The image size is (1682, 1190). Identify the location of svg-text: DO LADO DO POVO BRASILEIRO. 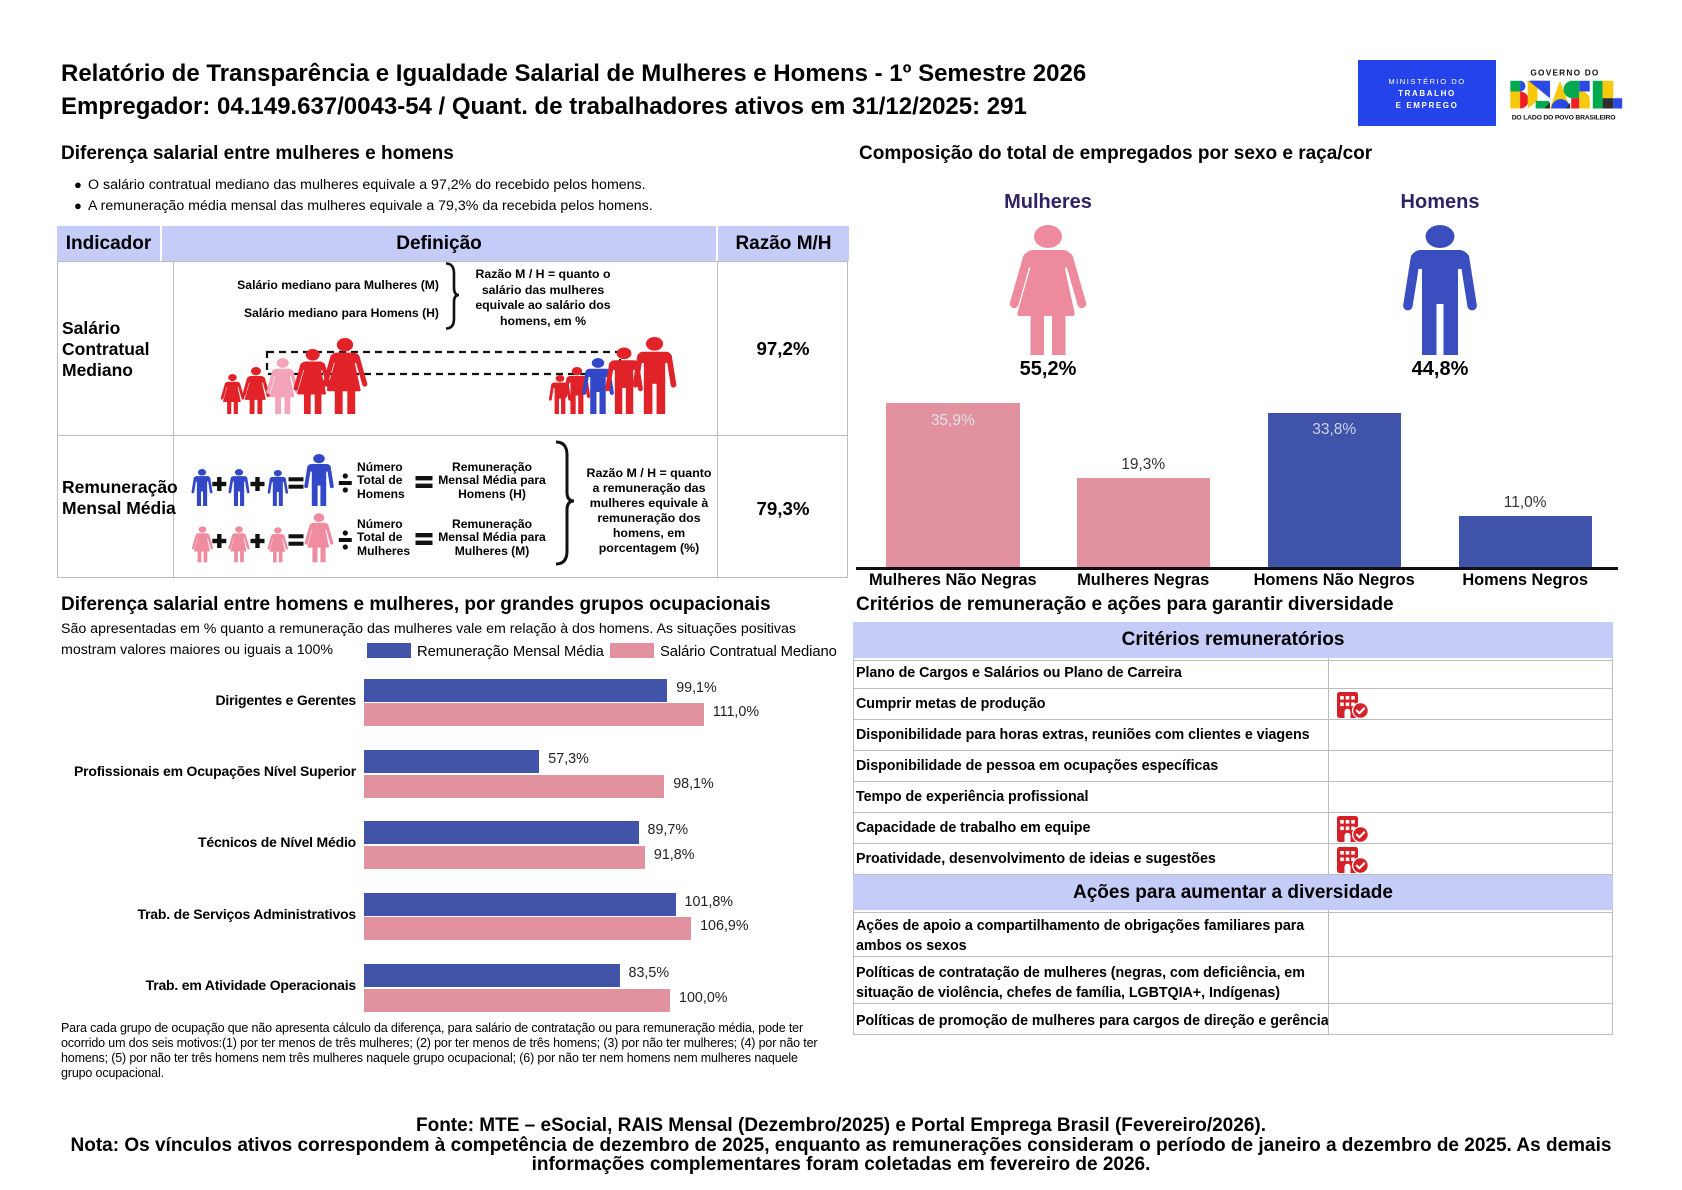
(1564, 117).